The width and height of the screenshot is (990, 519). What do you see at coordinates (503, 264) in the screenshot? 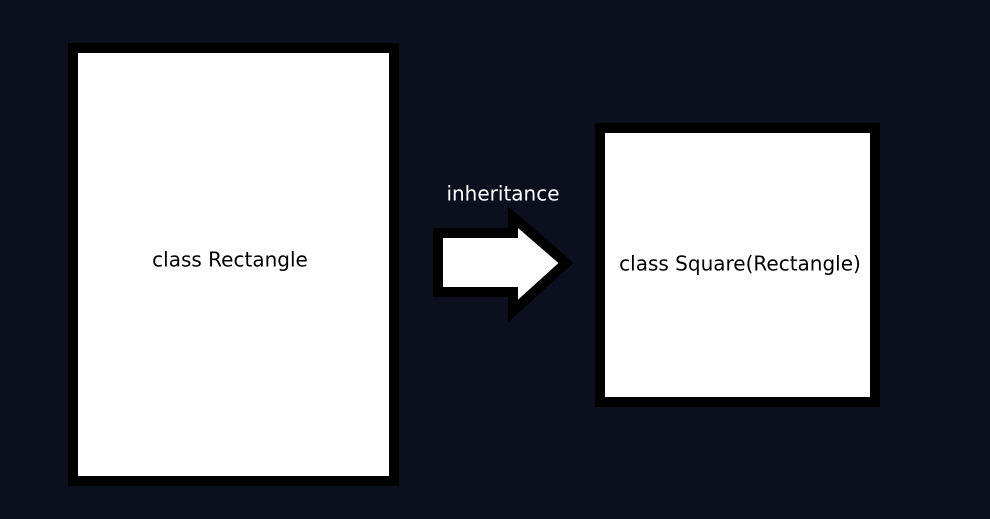
I see `block-arrow-right-icon` at bounding box center [503, 264].